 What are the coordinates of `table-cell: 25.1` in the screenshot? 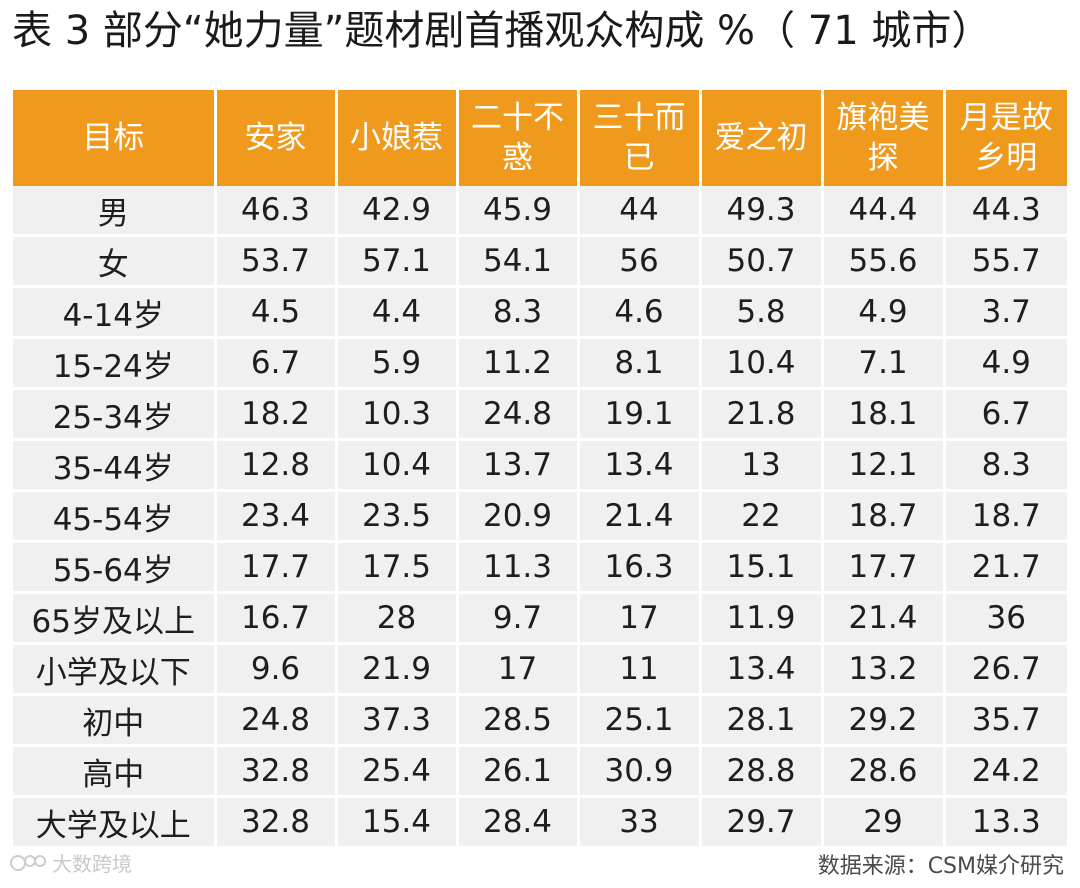 It's located at (640, 719).